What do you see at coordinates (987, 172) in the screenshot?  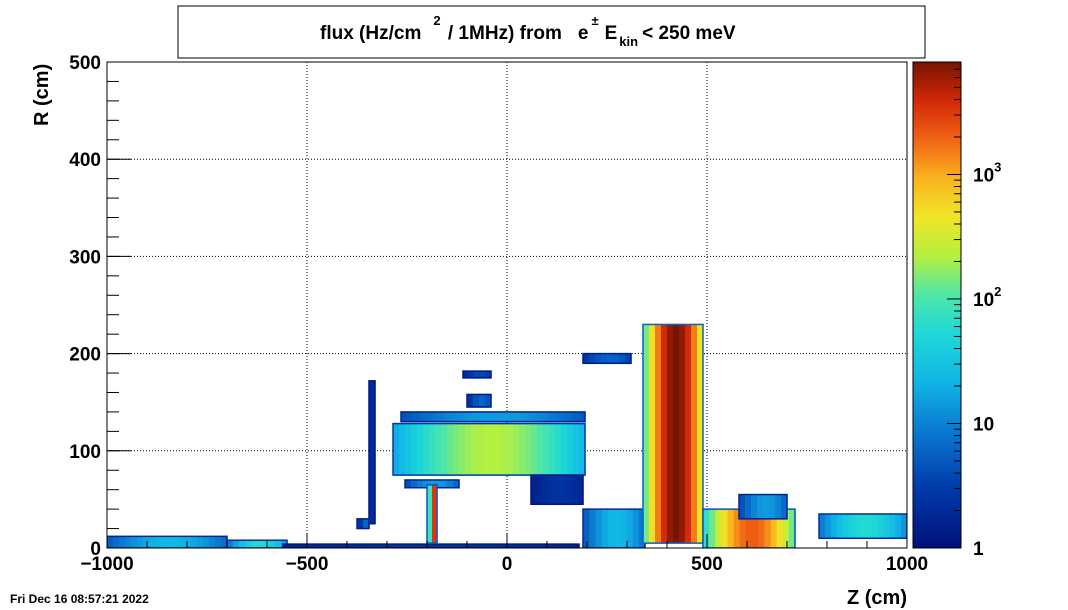 I see `colorbar-tick-label: 103` at bounding box center [987, 172].